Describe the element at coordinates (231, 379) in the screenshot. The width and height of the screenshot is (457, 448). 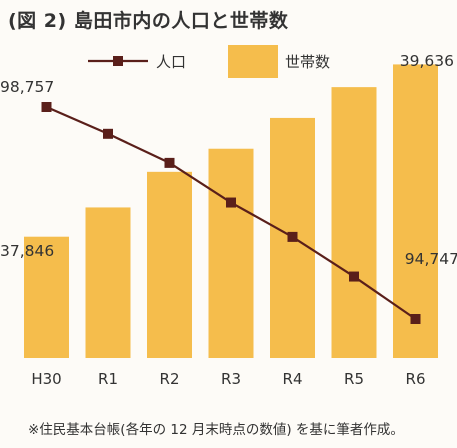
I see `tick-label-r3: R3` at that location.